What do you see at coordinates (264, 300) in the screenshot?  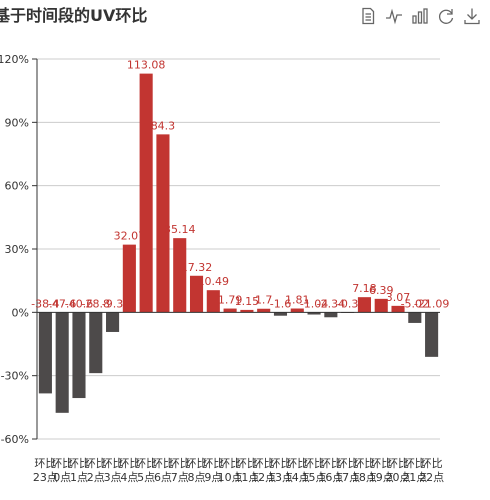 I see `data-label: 1.7` at bounding box center [264, 300].